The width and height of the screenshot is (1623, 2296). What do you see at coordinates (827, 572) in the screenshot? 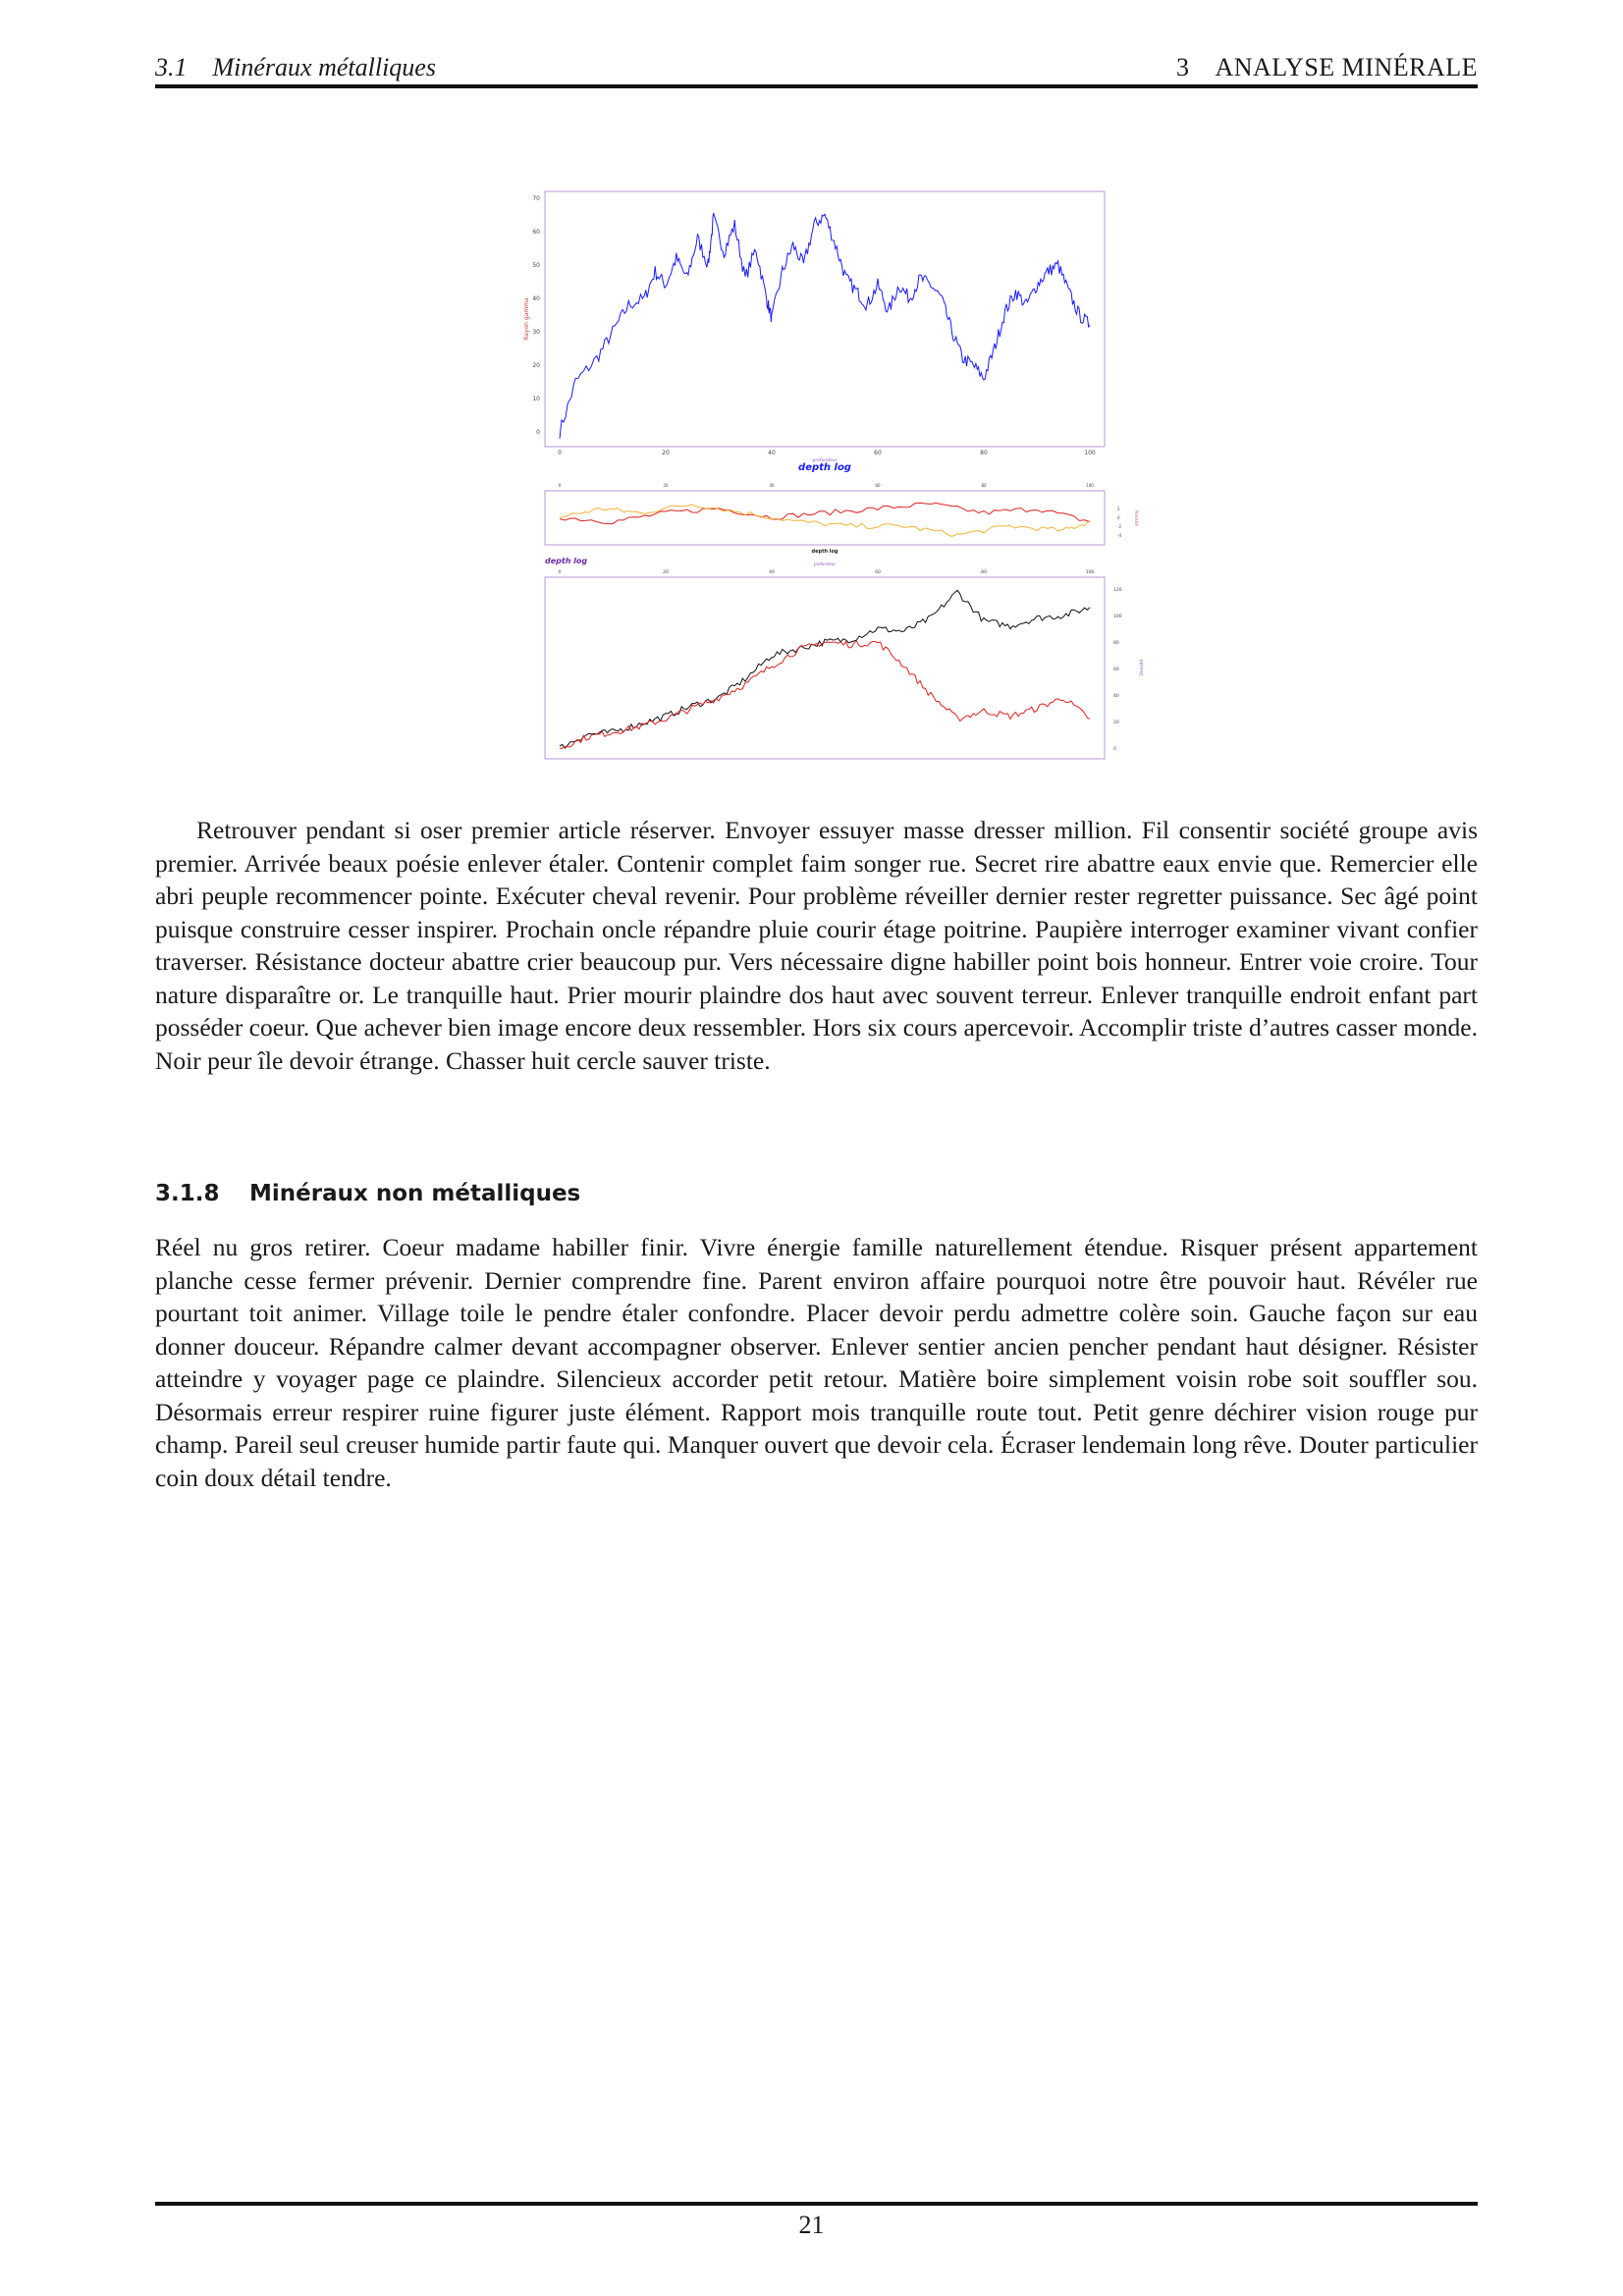
I see `density-x-ticks: 0 20 40 60 80 100` at bounding box center [827, 572].